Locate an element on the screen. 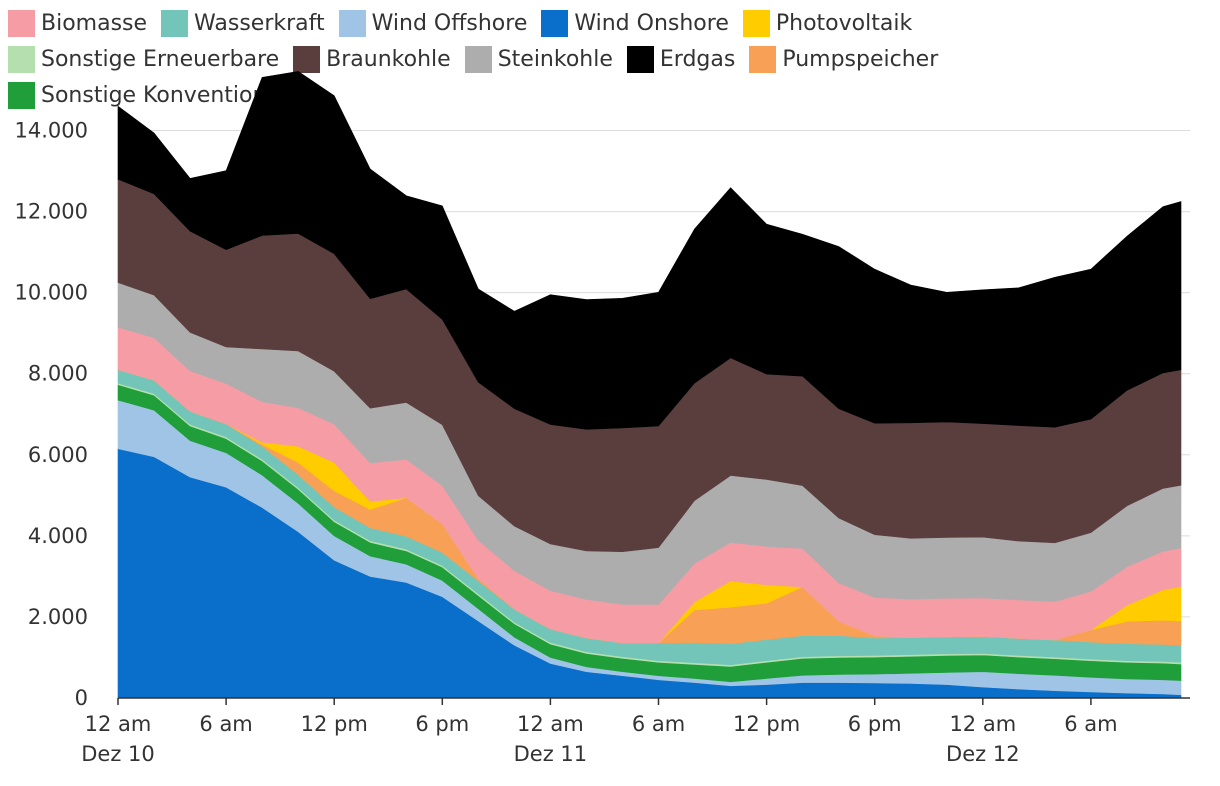 The width and height of the screenshot is (1220, 786). legend-item-sonstige-erneuerbare: Sonstige Erneuerbare is located at coordinates (143, 59).